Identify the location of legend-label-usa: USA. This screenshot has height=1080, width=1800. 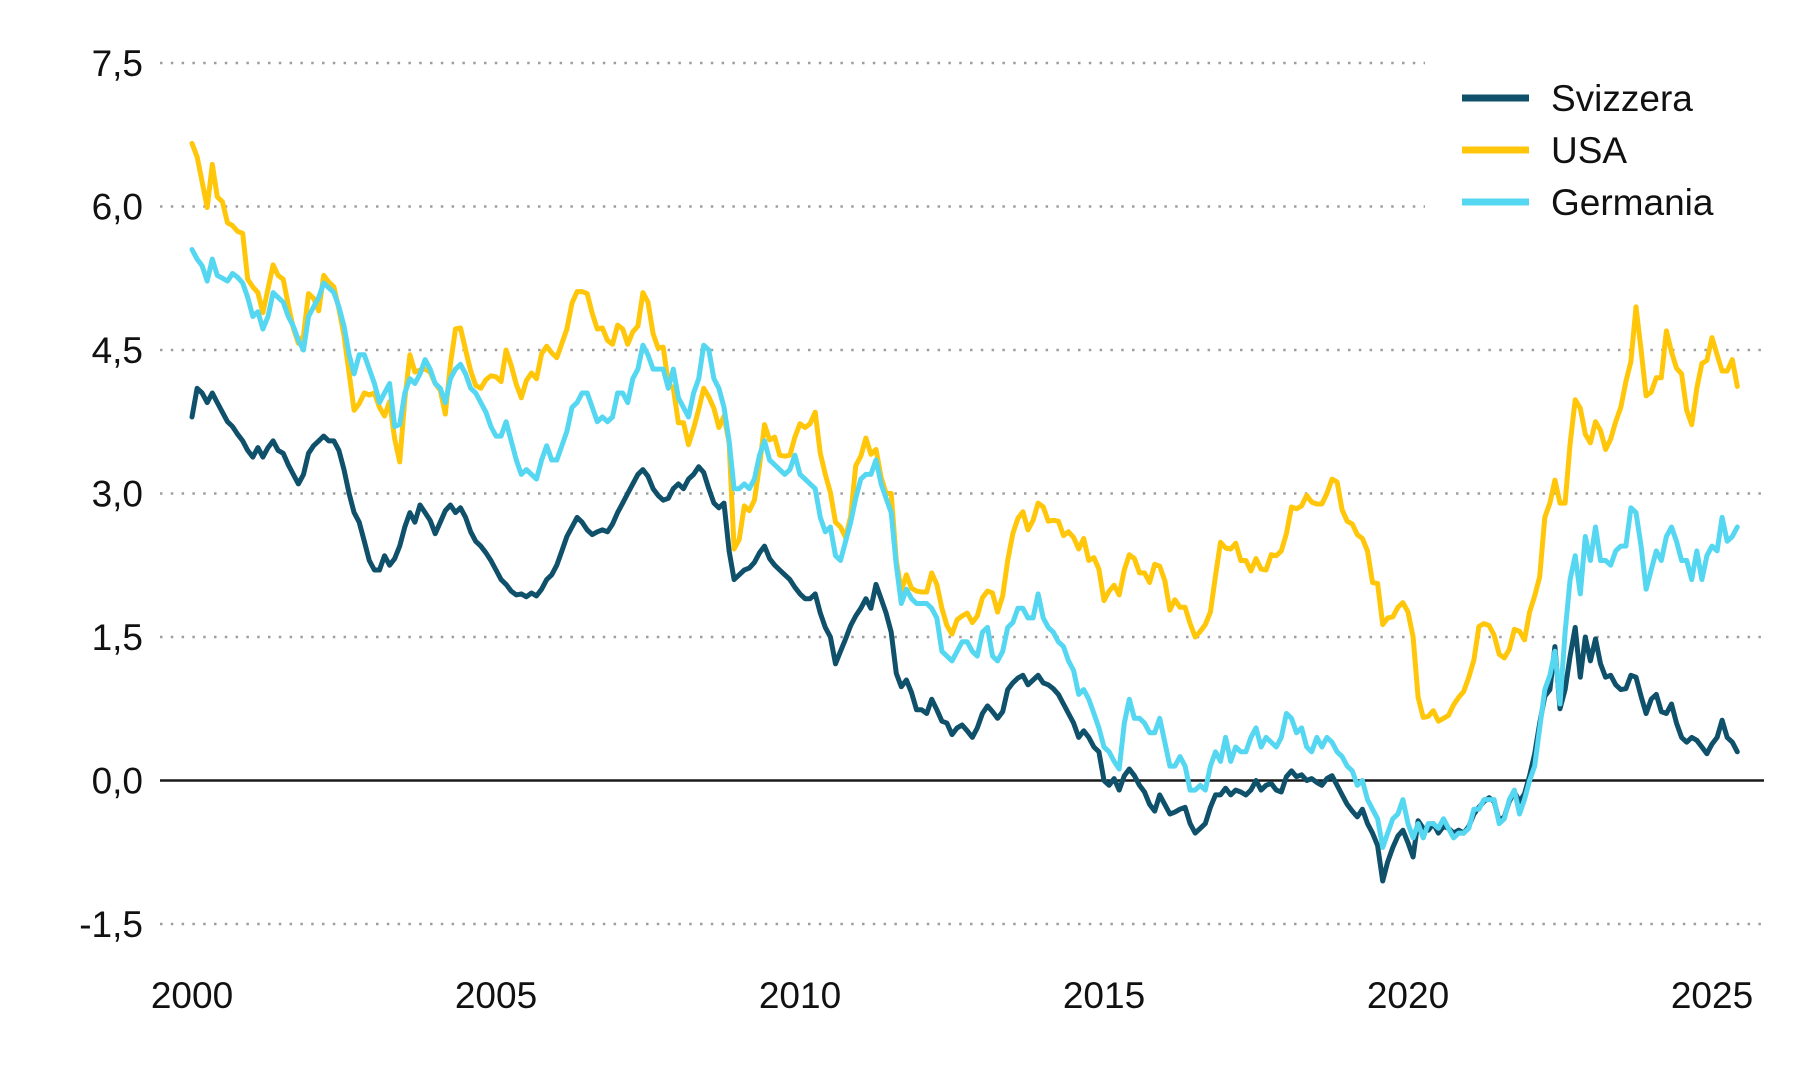
(1589, 150).